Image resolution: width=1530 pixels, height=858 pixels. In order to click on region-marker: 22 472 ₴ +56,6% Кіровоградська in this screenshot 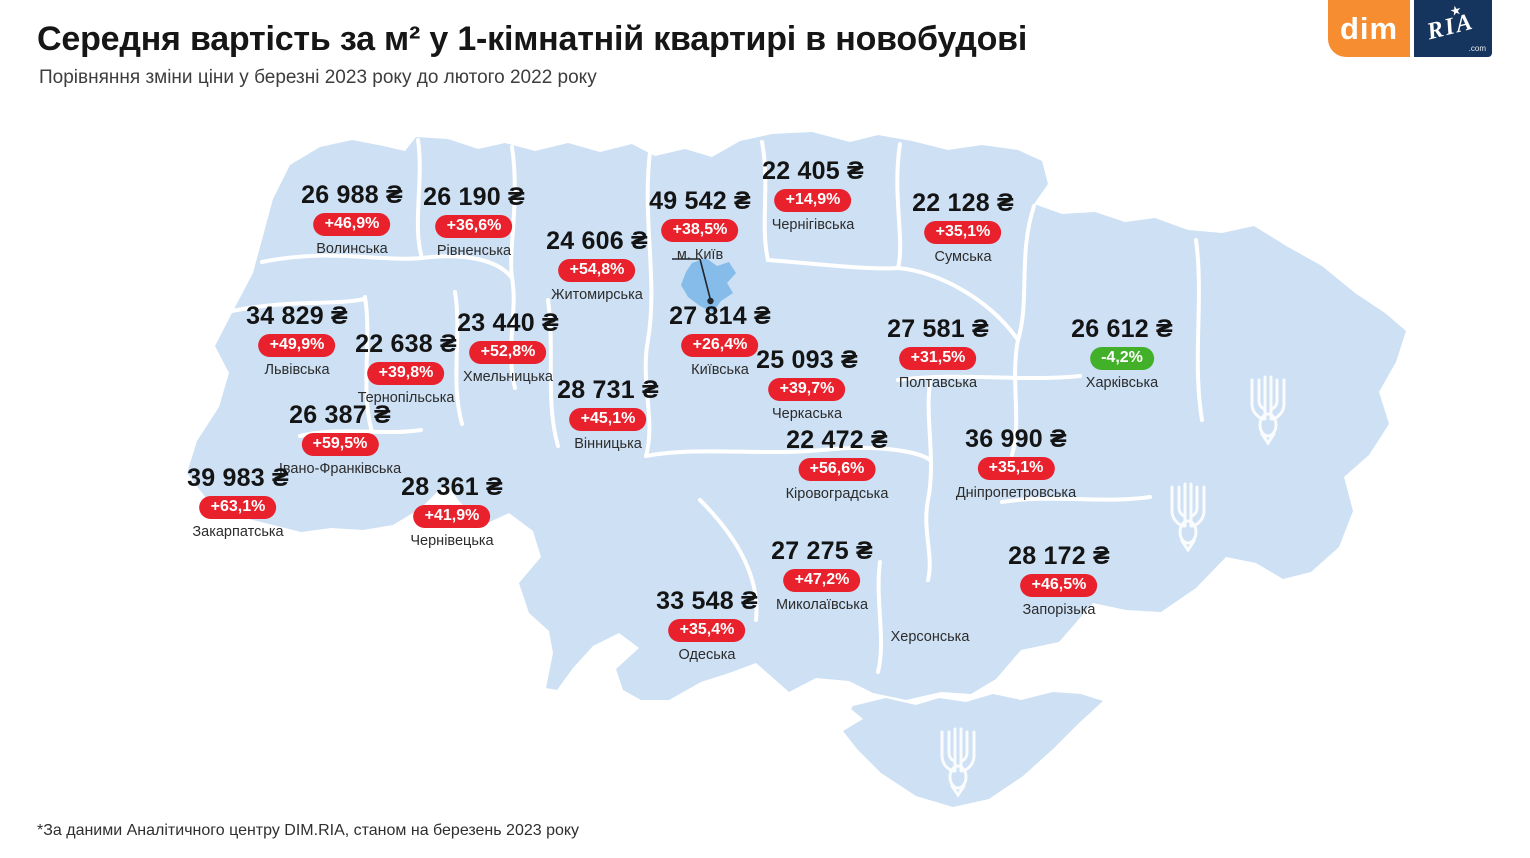, I will do `click(837, 464)`.